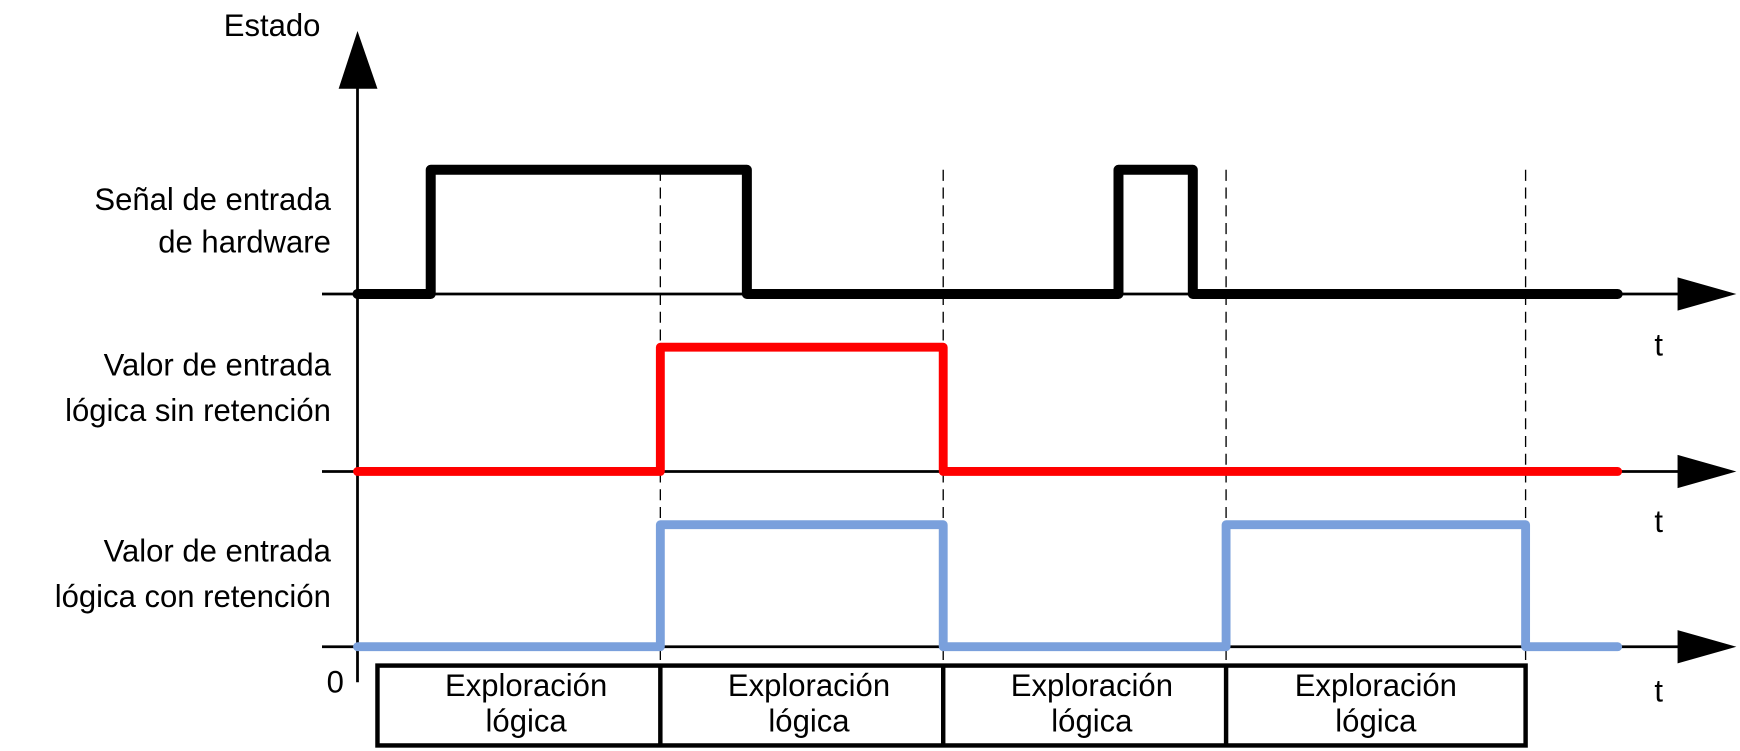 The height and width of the screenshot is (751, 1740). Describe the element at coordinates (272, 25) in the screenshot. I see `y-axis-label: Estado` at that location.